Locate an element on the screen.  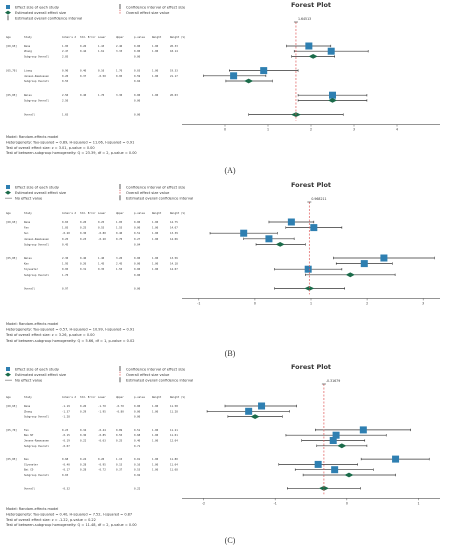
legend-label: No effect value is located at coordinates (29, 381).